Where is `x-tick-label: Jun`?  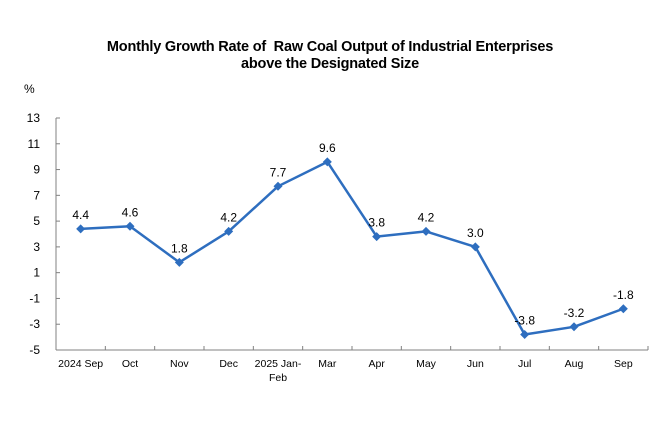
x-tick-label: Jun is located at coordinates (475, 364).